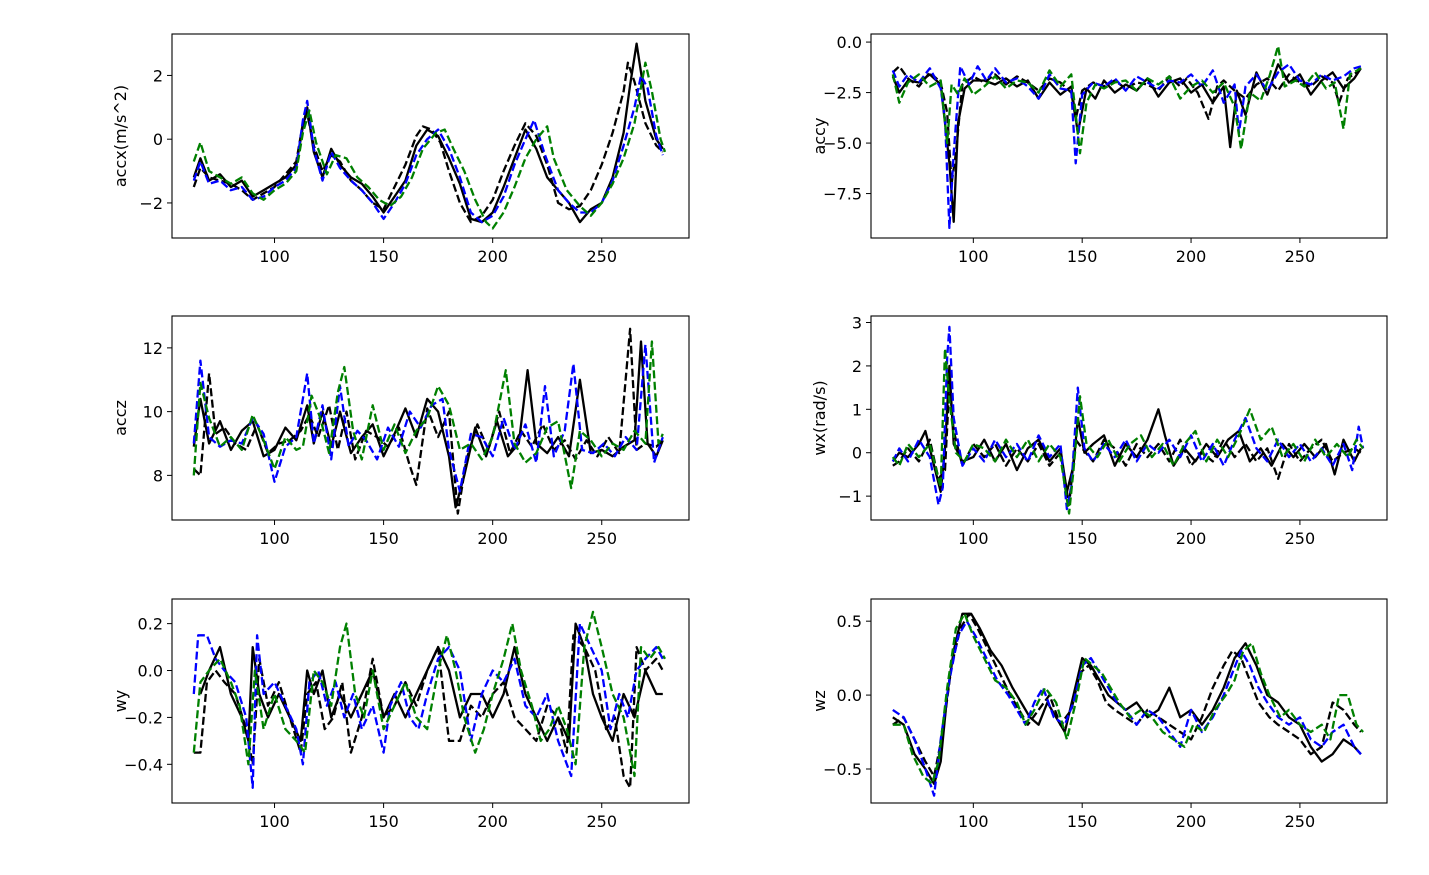 The height and width of the screenshot is (875, 1429). I want to click on y-tick-label: −2, so click(151, 203).